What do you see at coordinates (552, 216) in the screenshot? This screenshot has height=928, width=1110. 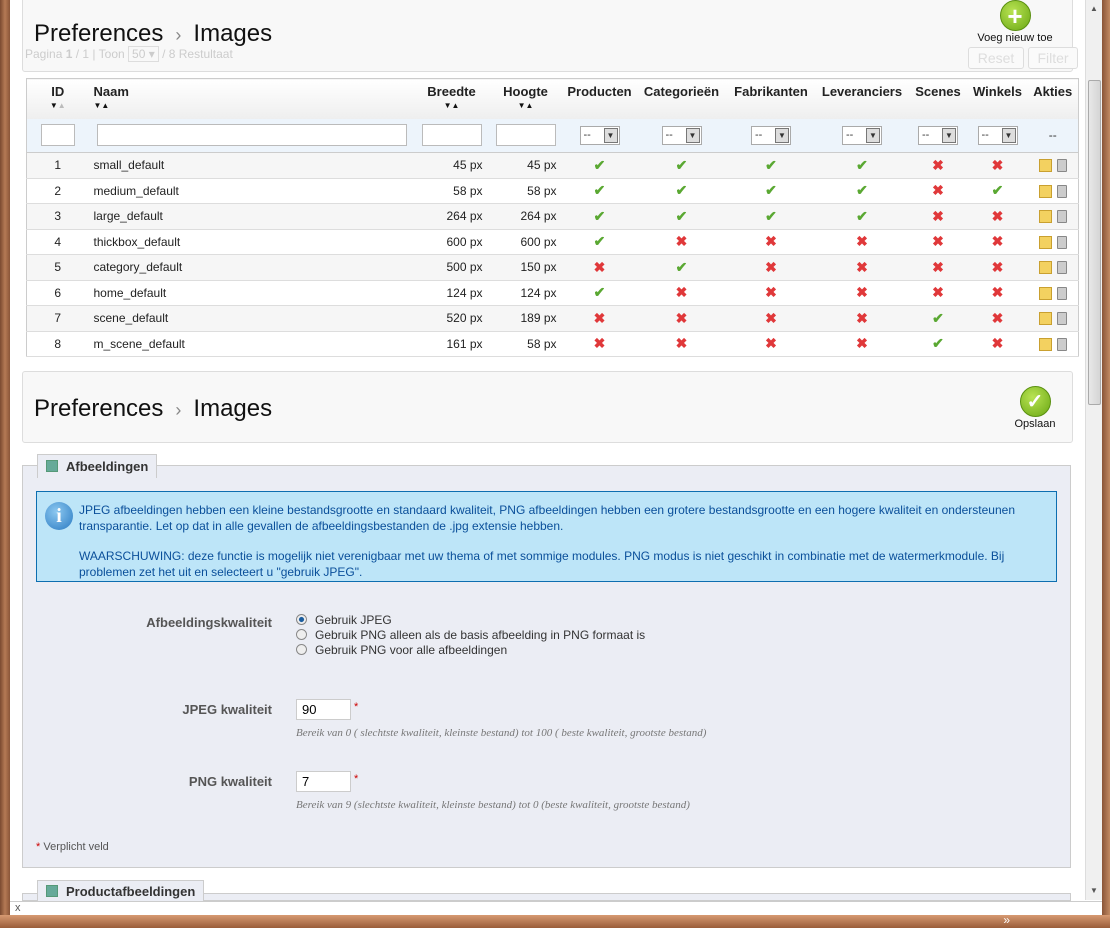 I see `table-row: 3 large_default 264 px 264 px ✔ ✔ ✔ ✔ ✖ ✖` at bounding box center [552, 216].